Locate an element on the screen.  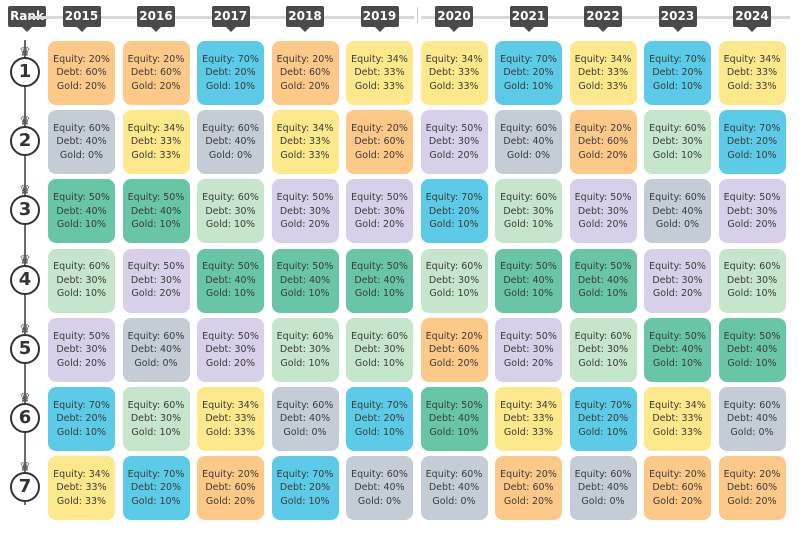
crown-icon: ♛ is located at coordinates (25, 397).